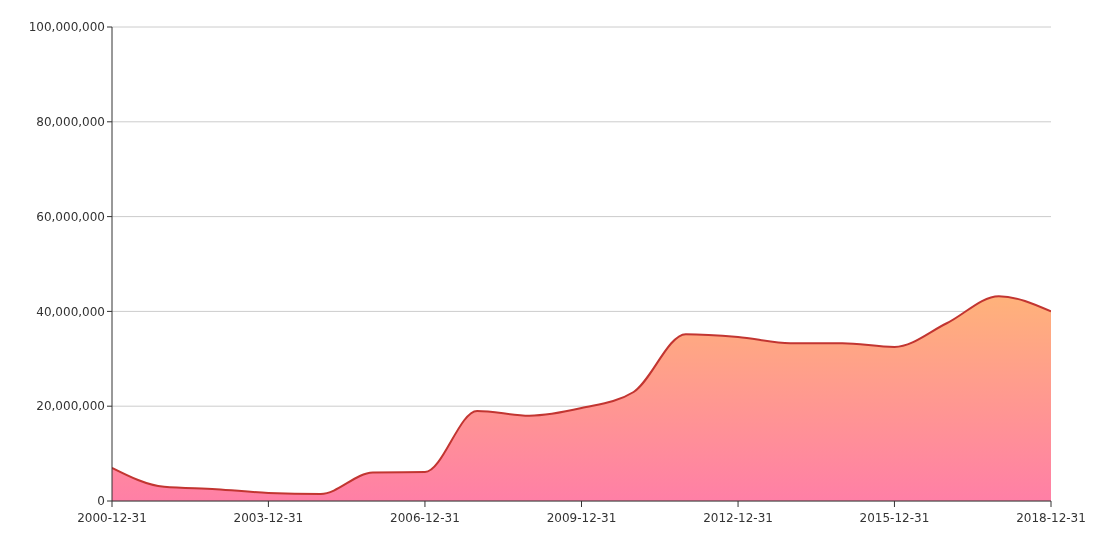 This screenshot has height=536, width=1098. What do you see at coordinates (738, 517) in the screenshot?
I see `x-tick-label: 2012-12-31` at bounding box center [738, 517].